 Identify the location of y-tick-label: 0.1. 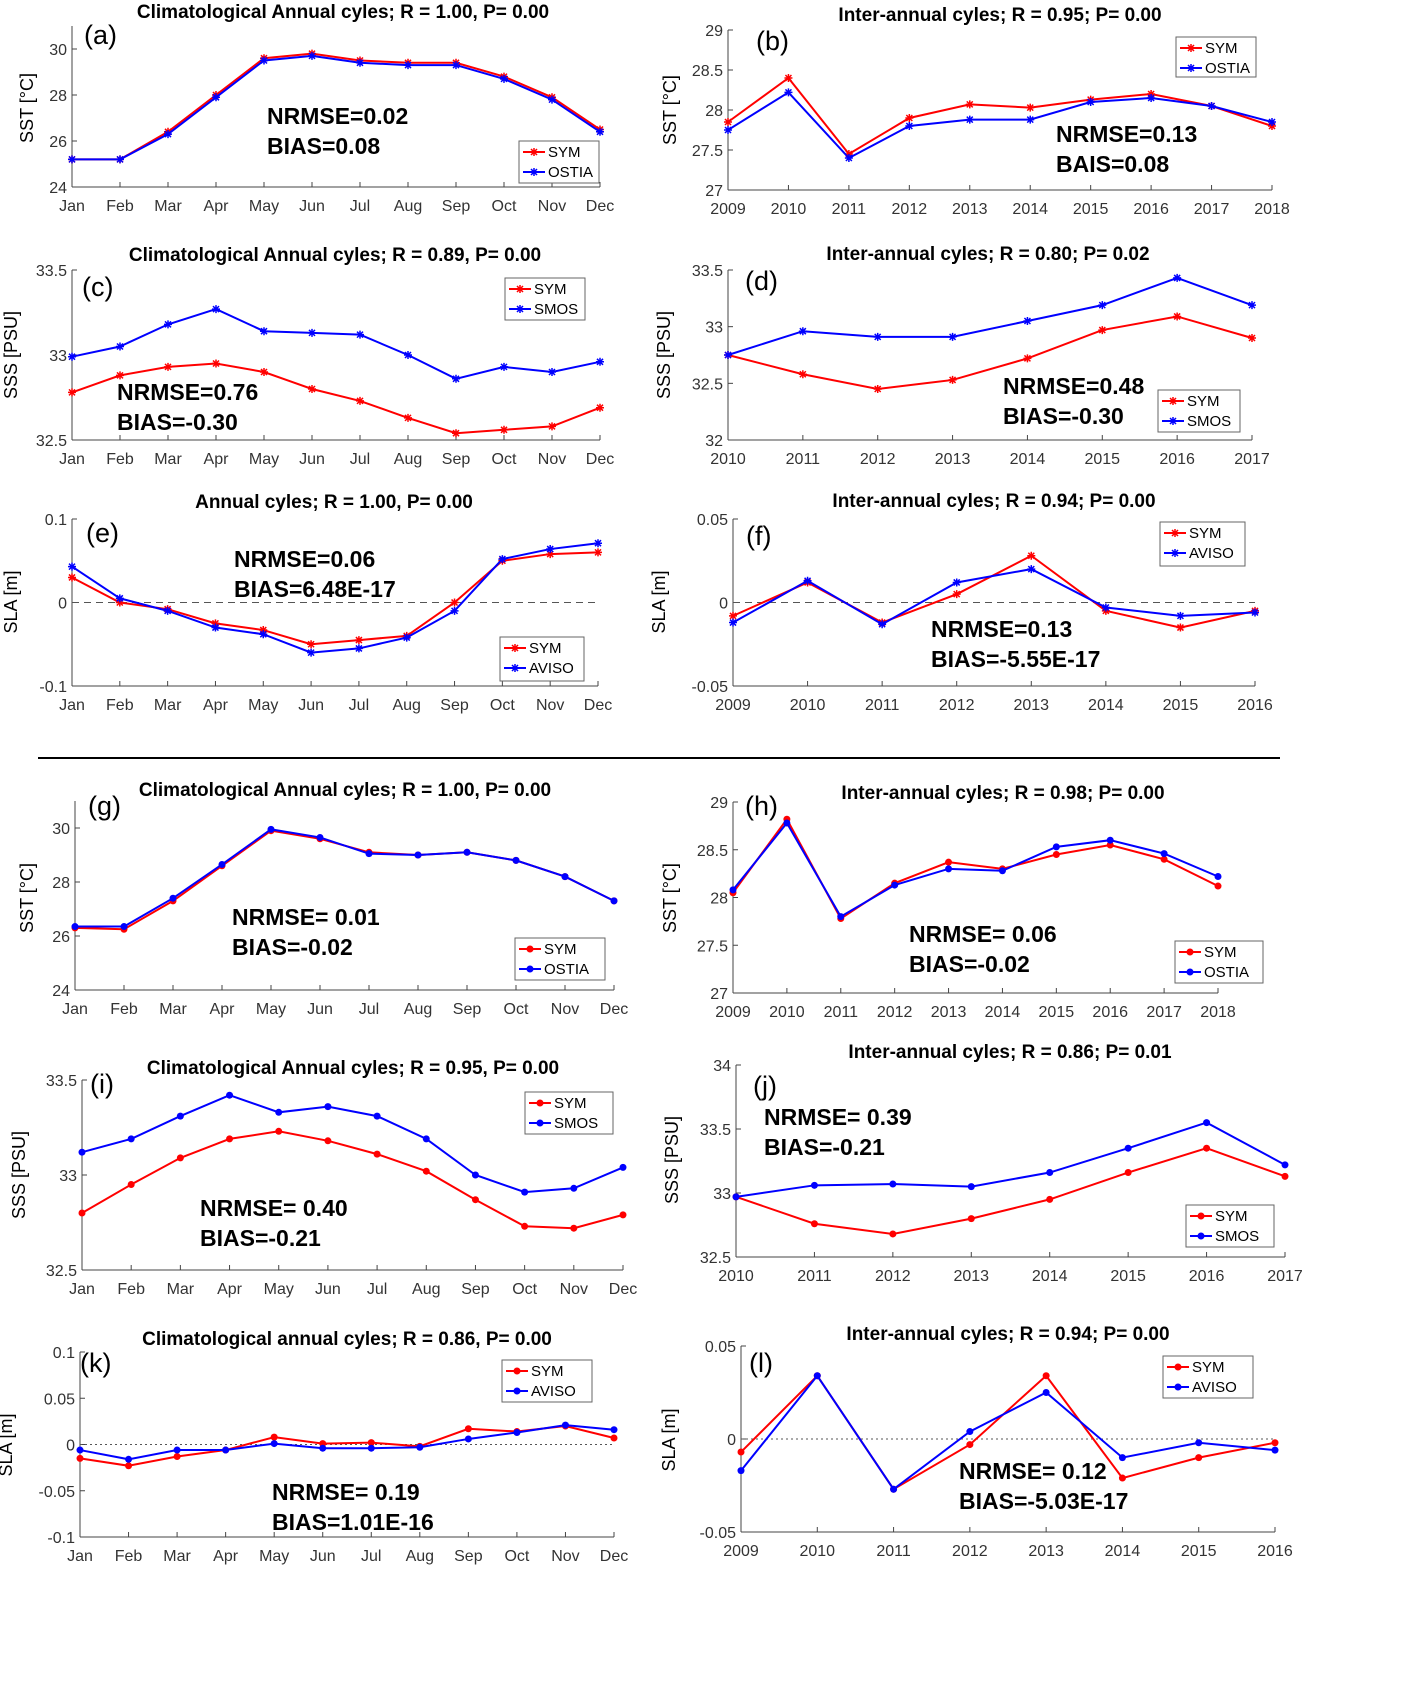
(64, 1353).